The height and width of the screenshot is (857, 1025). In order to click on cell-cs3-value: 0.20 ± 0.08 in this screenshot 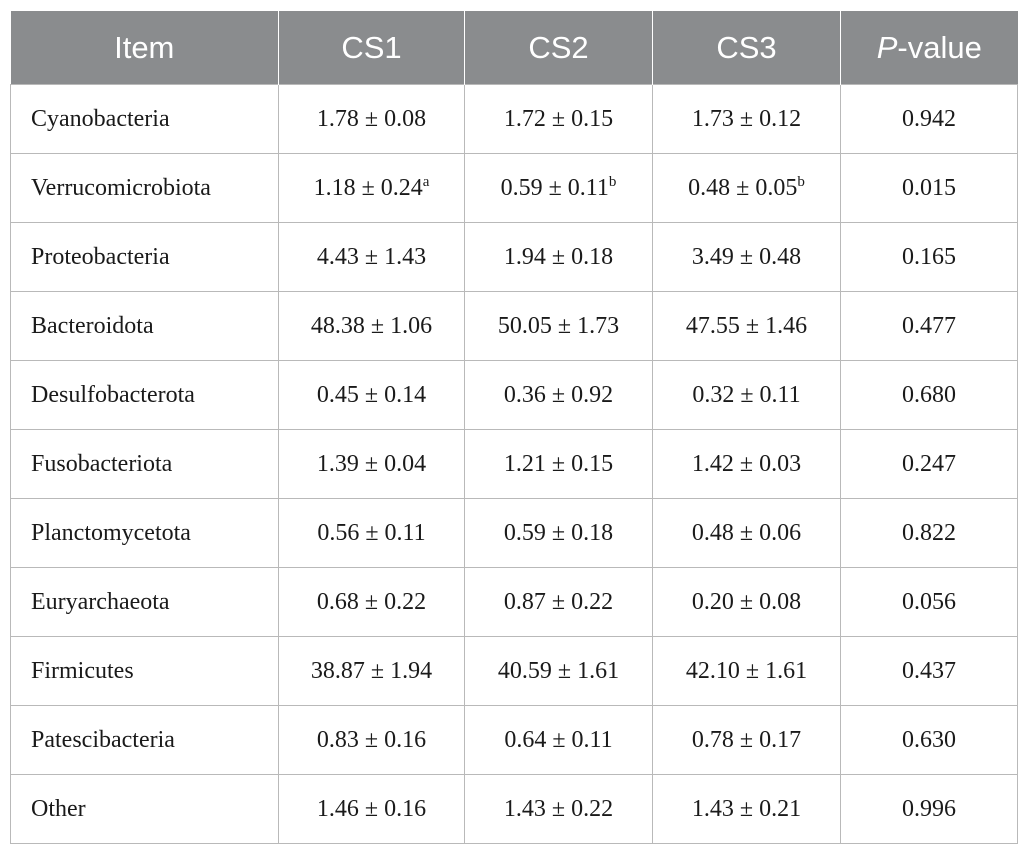, I will do `click(746, 601)`.